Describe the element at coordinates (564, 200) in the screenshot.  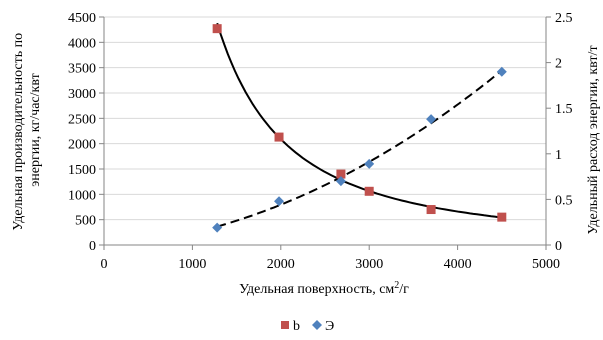
I see `y-right-tick-label: 0.5` at that location.